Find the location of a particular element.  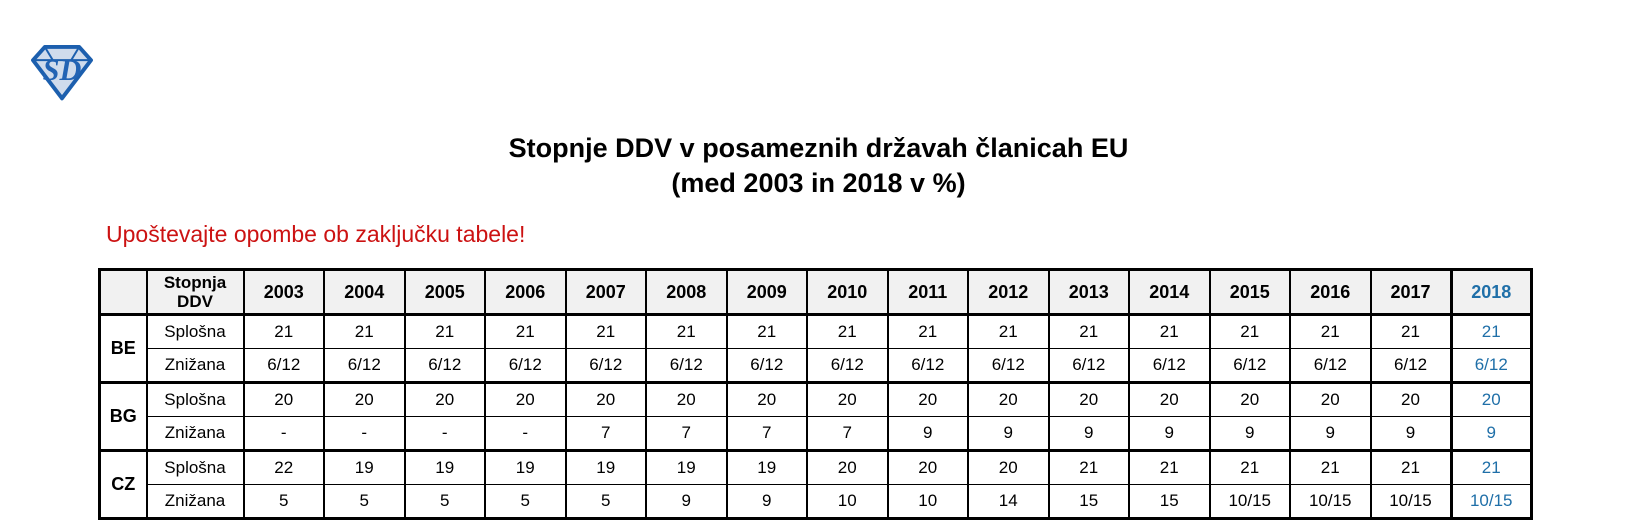

logo-letters: SD is located at coordinates (62, 70).